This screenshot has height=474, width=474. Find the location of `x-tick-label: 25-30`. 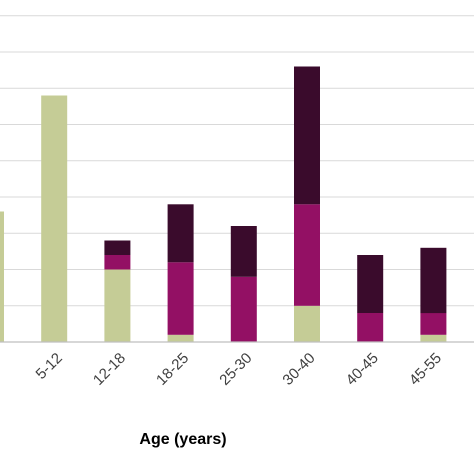

x-tick-label: 25-30 is located at coordinates (235, 369).